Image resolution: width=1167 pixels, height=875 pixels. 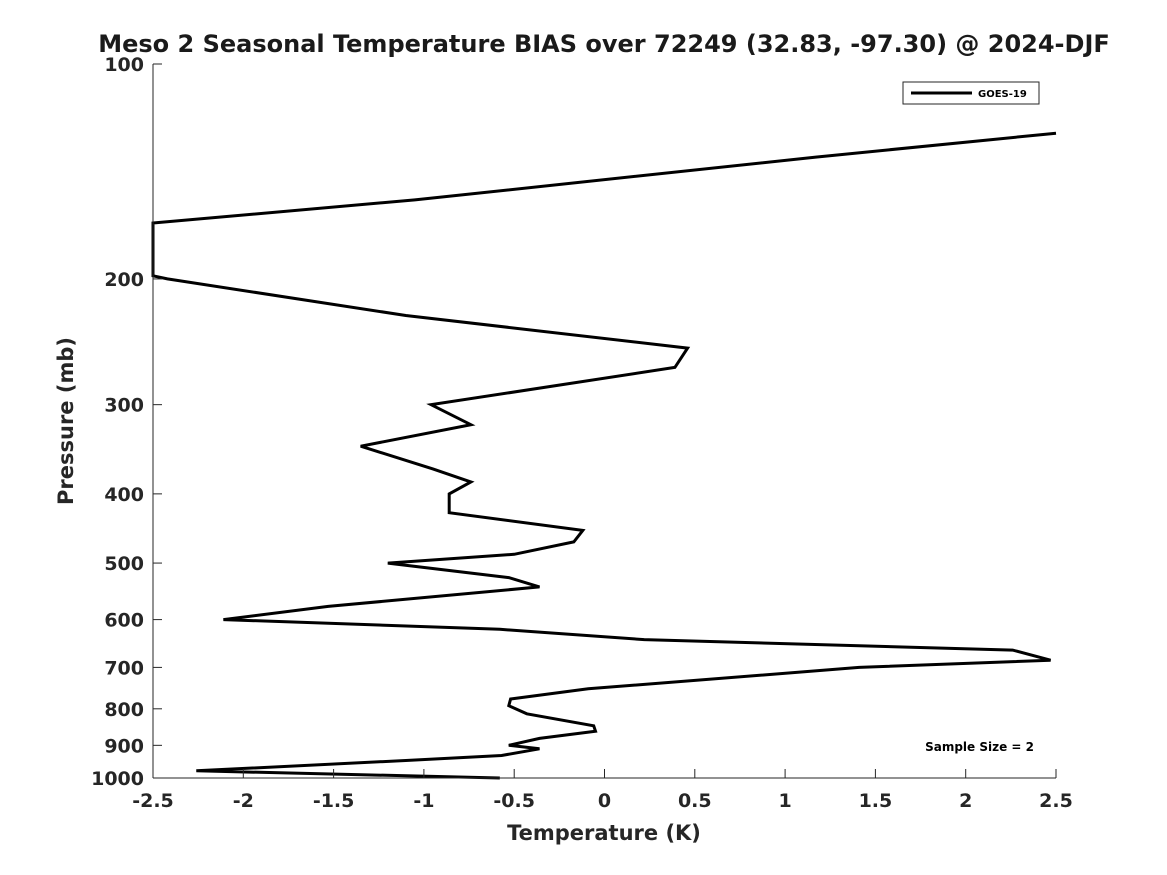 What do you see at coordinates (1056, 801) in the screenshot?
I see `x-tick-label: 2.5` at bounding box center [1056, 801].